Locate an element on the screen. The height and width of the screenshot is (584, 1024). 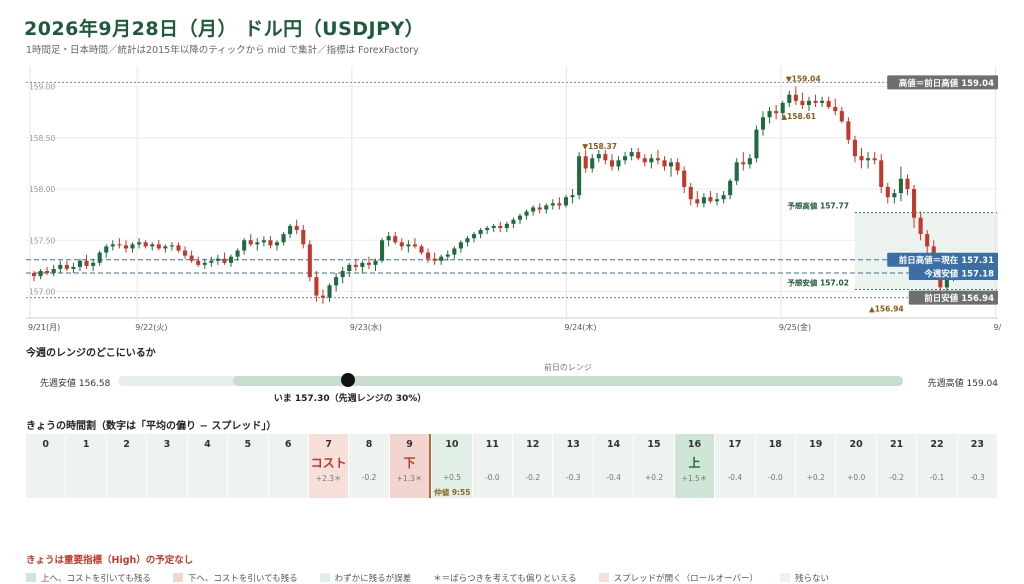
hour-bias-value: -0.4 is located at coordinates (613, 477).